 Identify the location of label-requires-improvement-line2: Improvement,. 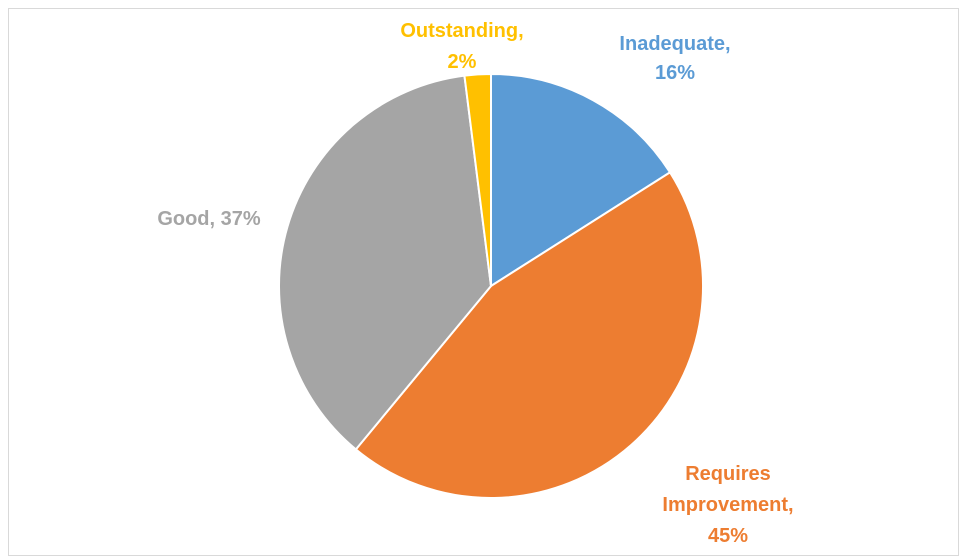
(727, 505).